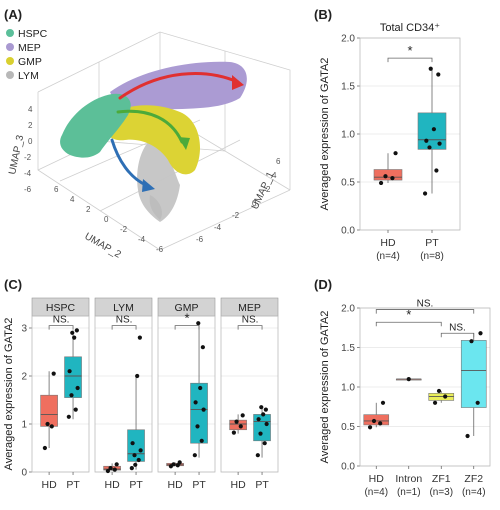  What do you see at coordinates (408, 479) in the screenshot?
I see `x-tick-label: Intron` at bounding box center [408, 479].